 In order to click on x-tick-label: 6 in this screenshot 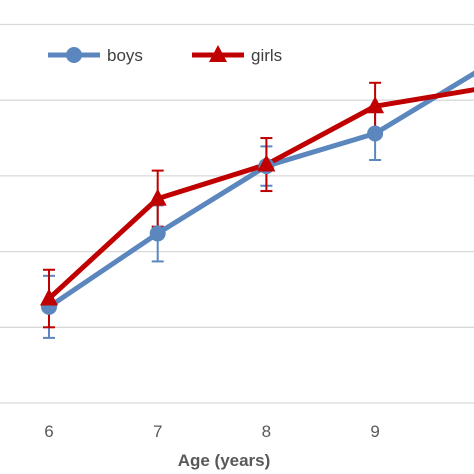, I will do `click(48, 431)`.